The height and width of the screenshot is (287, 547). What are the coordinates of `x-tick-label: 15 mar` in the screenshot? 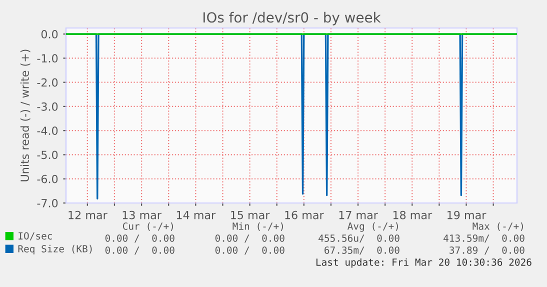 It's located at (250, 215).